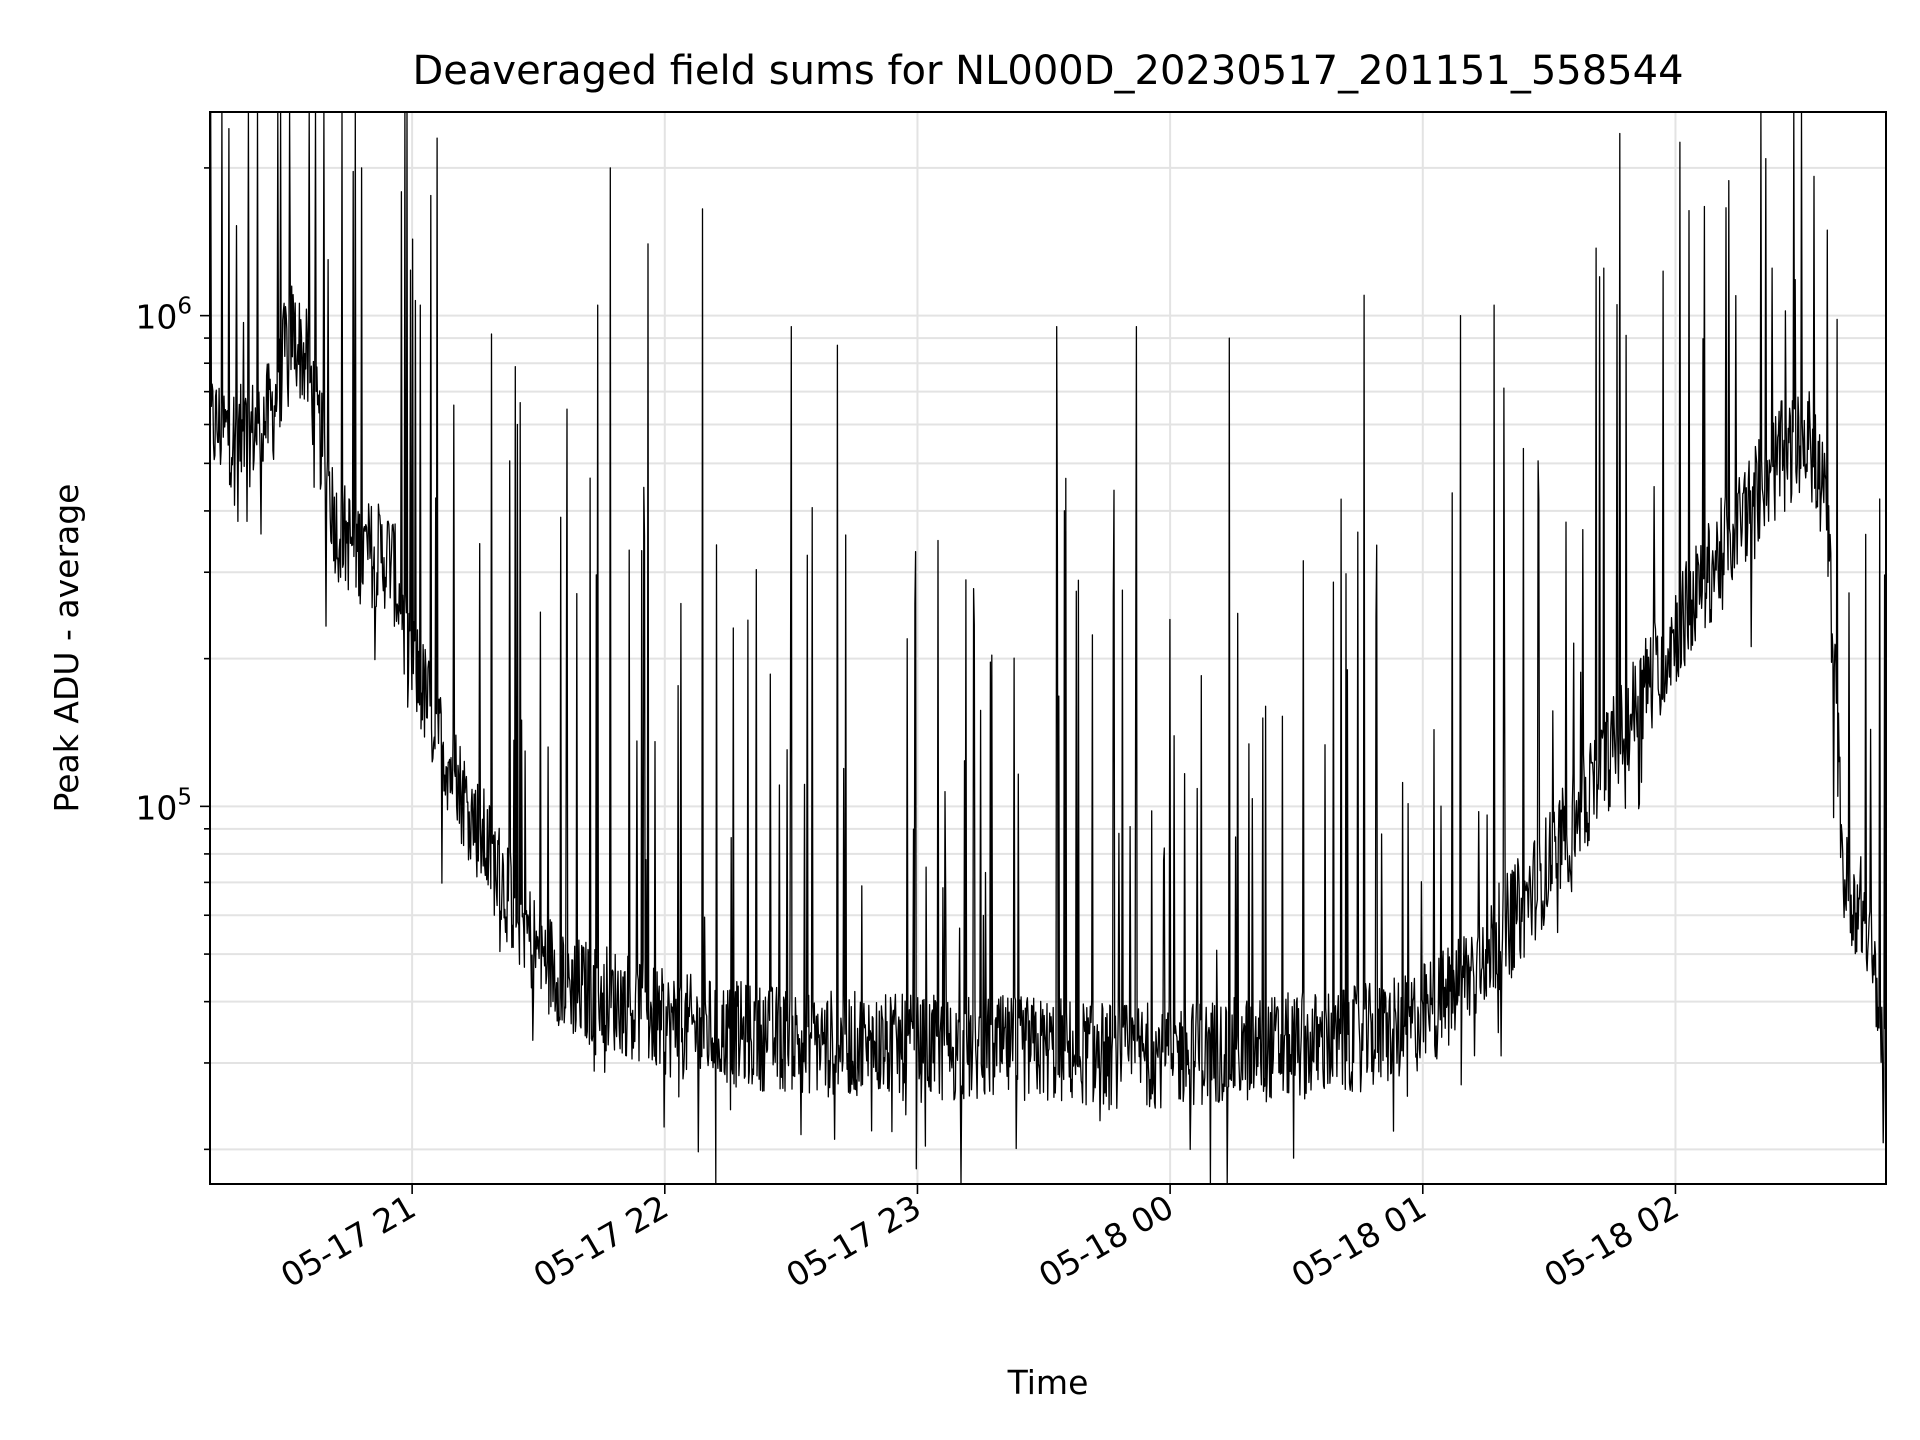 The height and width of the screenshot is (1440, 1920). What do you see at coordinates (163, 805) in the screenshot?
I see `y-tick-label: 105` at bounding box center [163, 805].